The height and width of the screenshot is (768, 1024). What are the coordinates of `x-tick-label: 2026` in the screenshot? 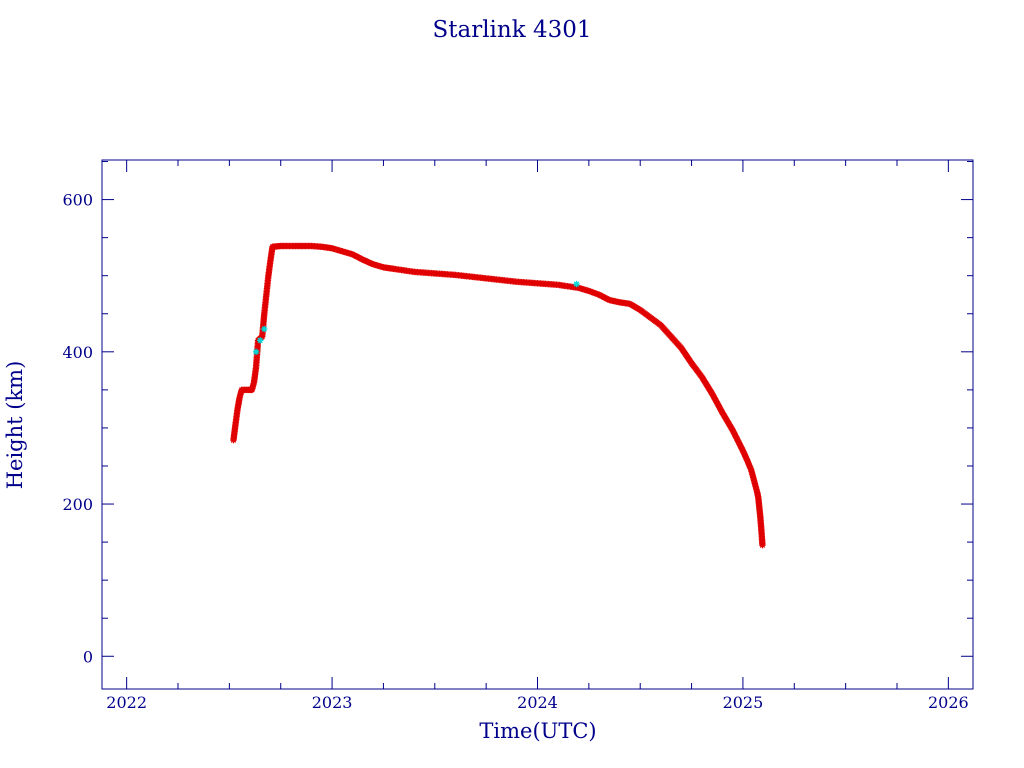 It's located at (948, 702).